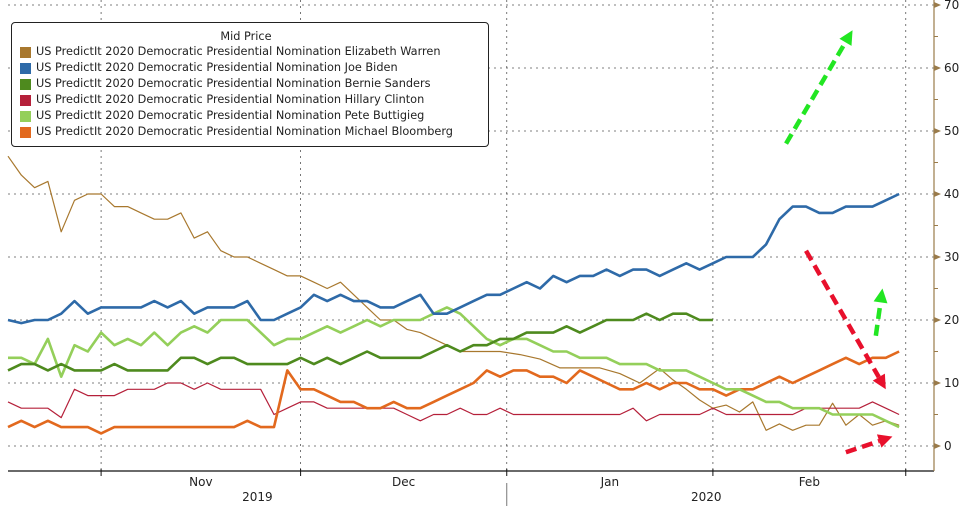 This screenshot has height=506, width=976. What do you see at coordinates (951, 257) in the screenshot?
I see `y-tick-label: 30` at bounding box center [951, 257].